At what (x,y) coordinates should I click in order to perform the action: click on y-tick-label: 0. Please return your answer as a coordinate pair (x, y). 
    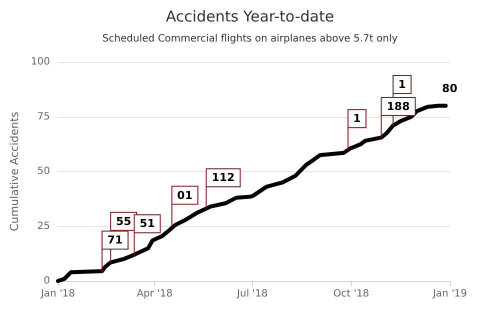
    Looking at the image, I should click on (47, 281).